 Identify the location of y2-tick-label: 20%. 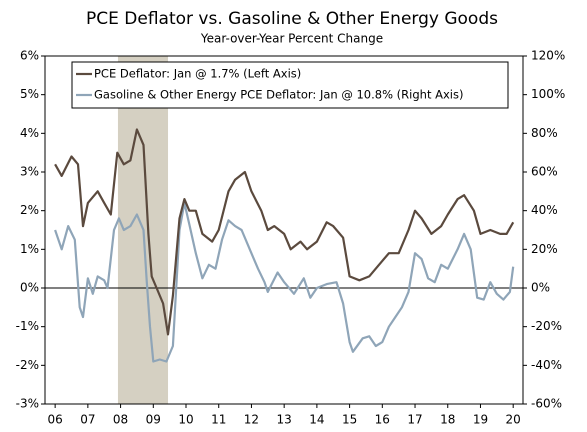
(544, 249).